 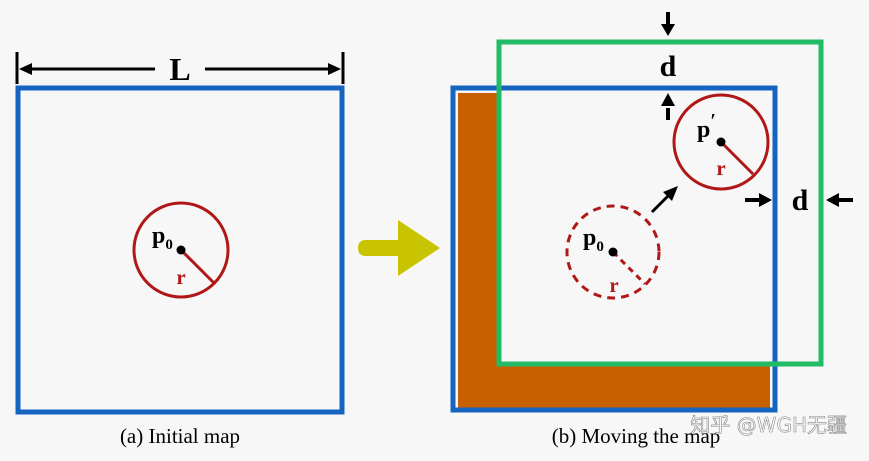 I want to click on moved-radius-label: r, so click(x=720, y=168).